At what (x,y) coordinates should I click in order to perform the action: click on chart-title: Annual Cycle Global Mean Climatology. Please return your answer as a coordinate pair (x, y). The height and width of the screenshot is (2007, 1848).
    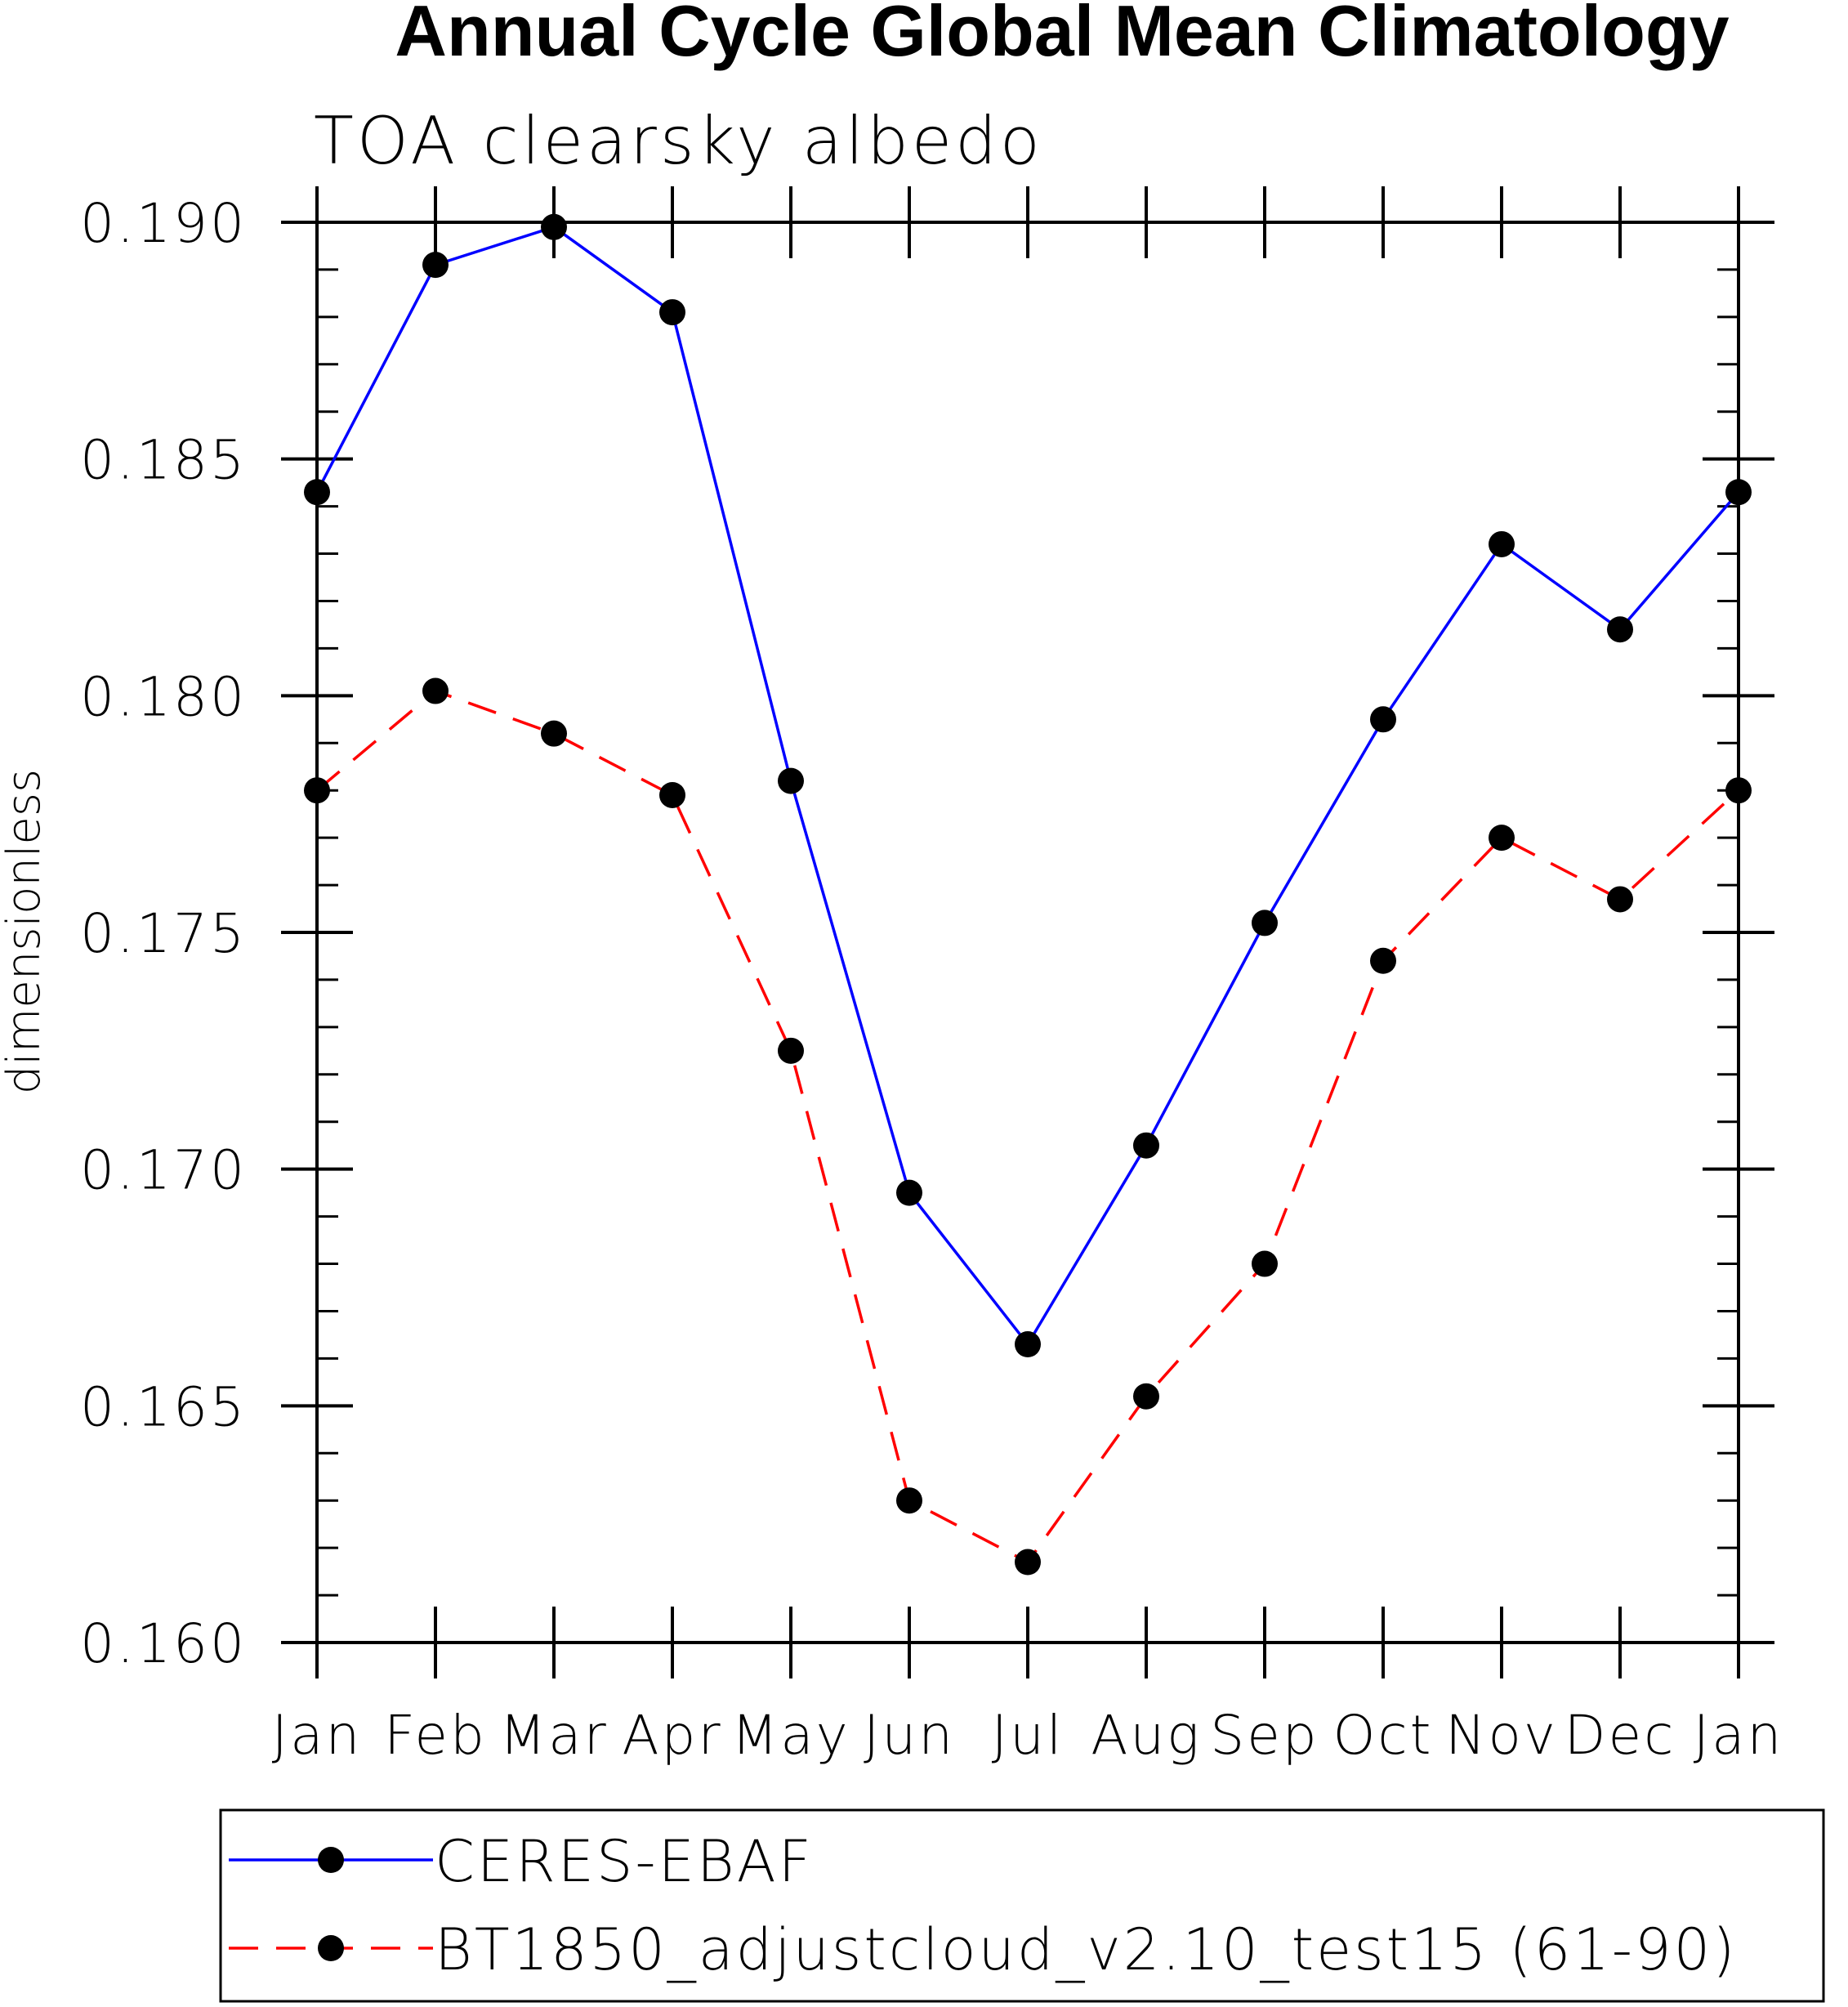
    Looking at the image, I should click on (1062, 35).